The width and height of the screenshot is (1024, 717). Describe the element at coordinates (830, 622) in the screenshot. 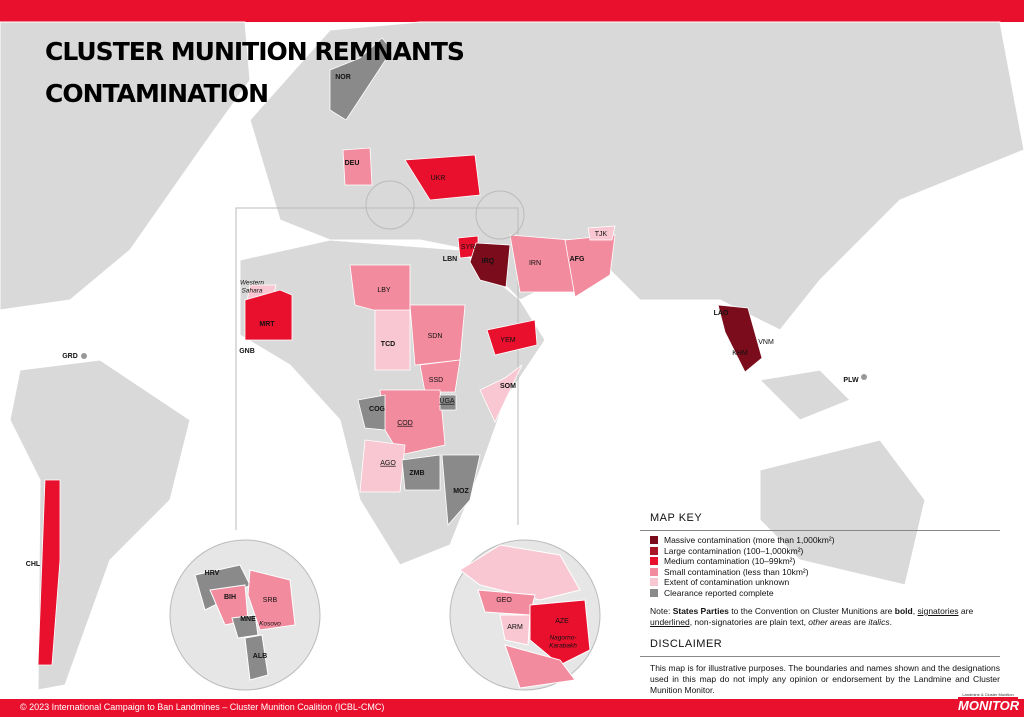

I see `note-part: other areas` at that location.